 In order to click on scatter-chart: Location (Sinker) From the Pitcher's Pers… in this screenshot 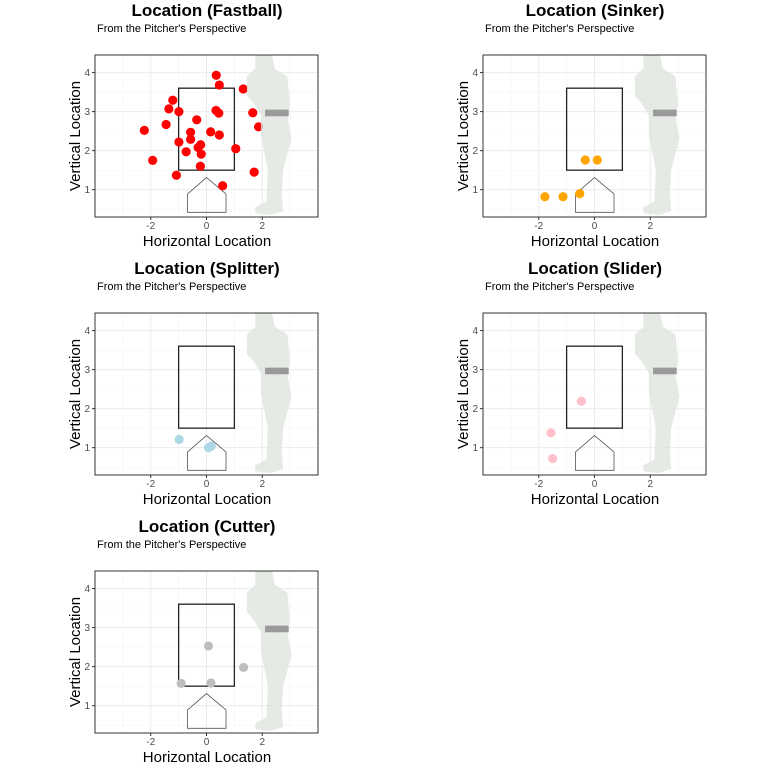, I will do `click(581, 125)`.